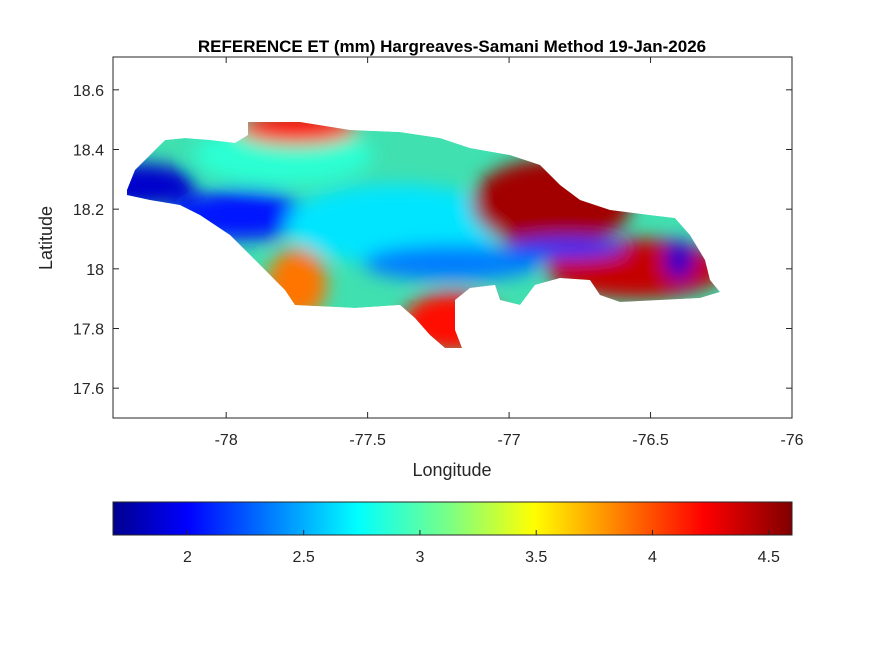 This screenshot has width=875, height=656. What do you see at coordinates (46, 238) in the screenshot?
I see `y-axis-label: Latitude` at bounding box center [46, 238].